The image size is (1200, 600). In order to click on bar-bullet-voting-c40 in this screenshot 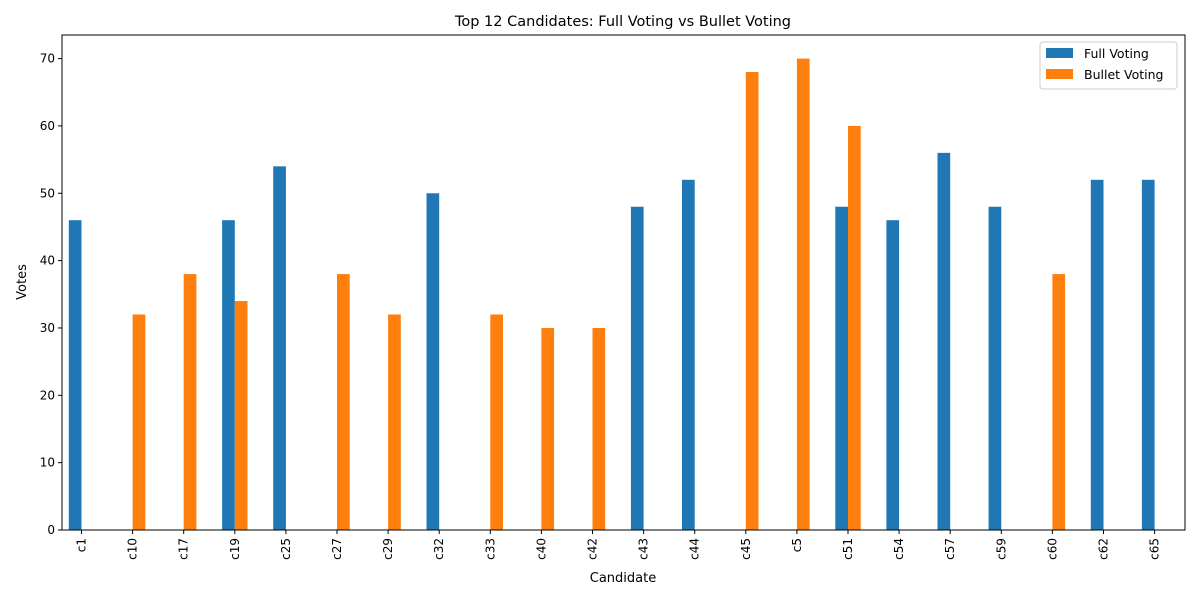, I will do `click(548, 428)`.